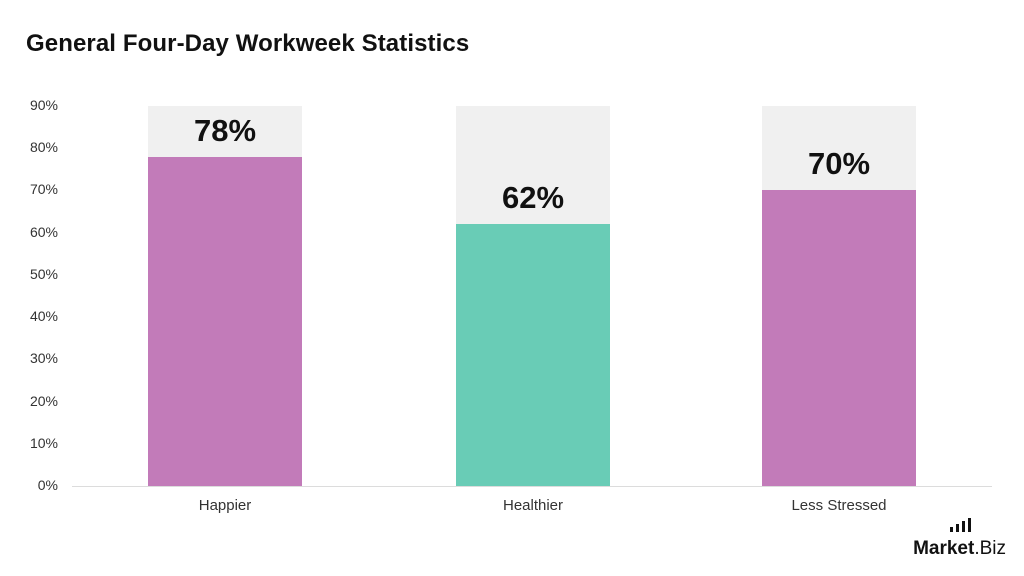 The height and width of the screenshot is (576, 1024). Describe the element at coordinates (533, 505) in the screenshot. I see `x-category-label: Healthier` at that location.